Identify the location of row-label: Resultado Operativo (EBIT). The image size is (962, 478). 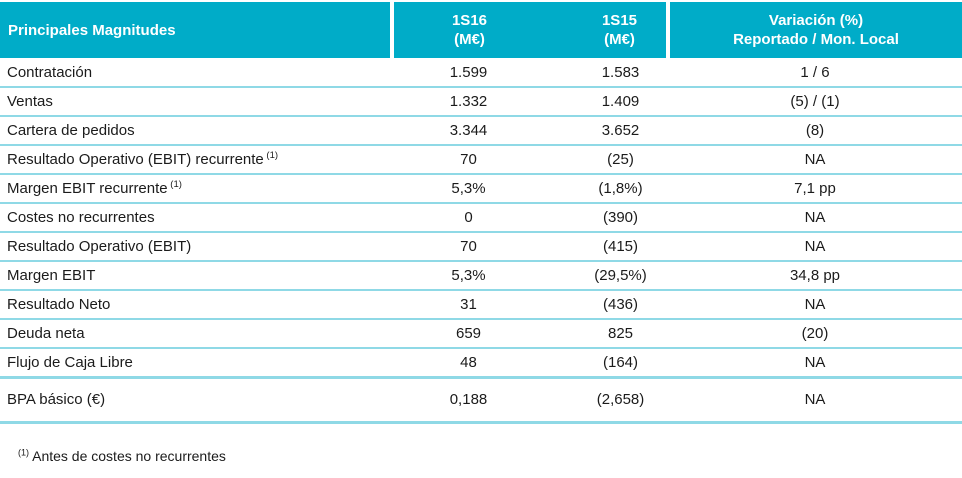
(196, 247).